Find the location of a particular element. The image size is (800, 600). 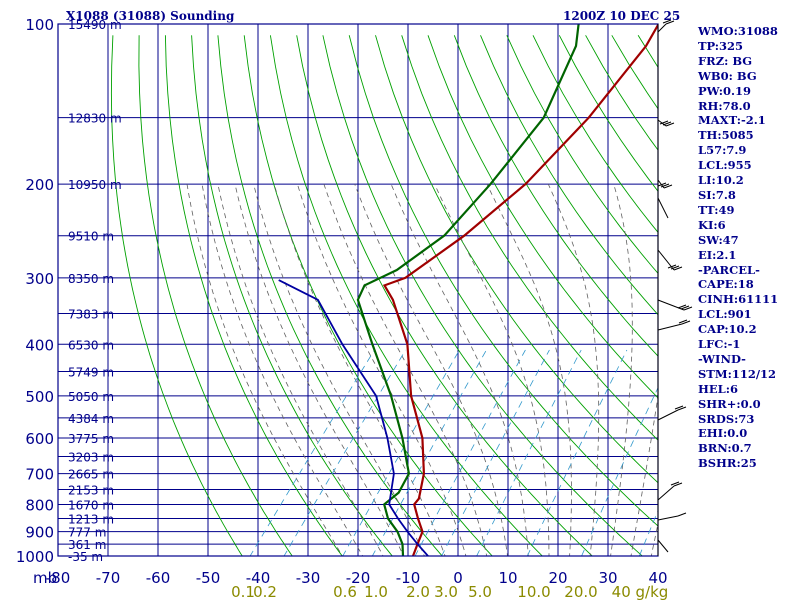

pressure-unit-label: mb is located at coordinates (45, 578).